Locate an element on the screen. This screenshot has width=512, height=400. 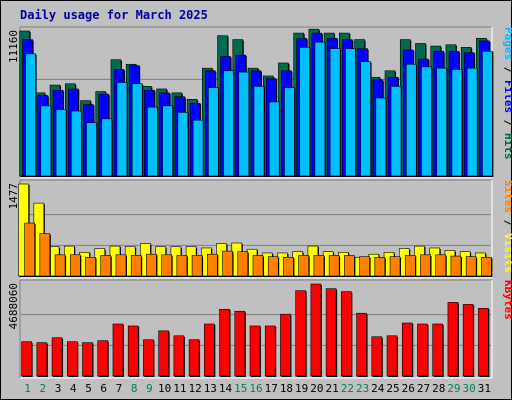
legend-item-files: Files is located at coordinates (507, 96).